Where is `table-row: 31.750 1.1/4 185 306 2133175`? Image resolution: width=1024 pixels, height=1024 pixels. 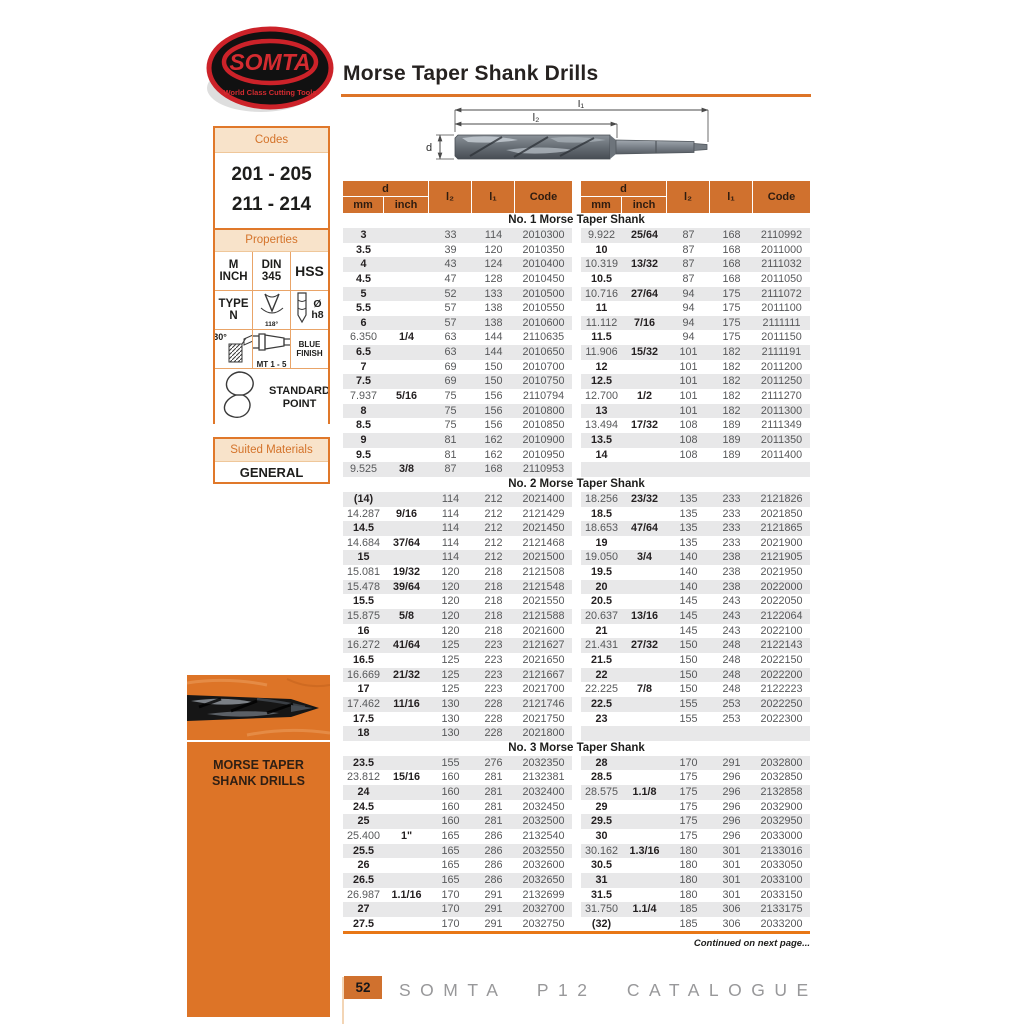 table-row: 31.750 1.1/4 185 306 2133175 is located at coordinates (695, 909).